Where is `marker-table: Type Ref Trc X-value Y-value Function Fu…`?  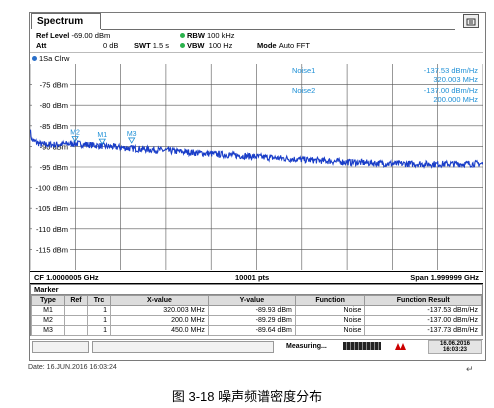
marker-table: Type Ref Trc X-value Y-value Function Fu… is located at coordinates (256, 315).